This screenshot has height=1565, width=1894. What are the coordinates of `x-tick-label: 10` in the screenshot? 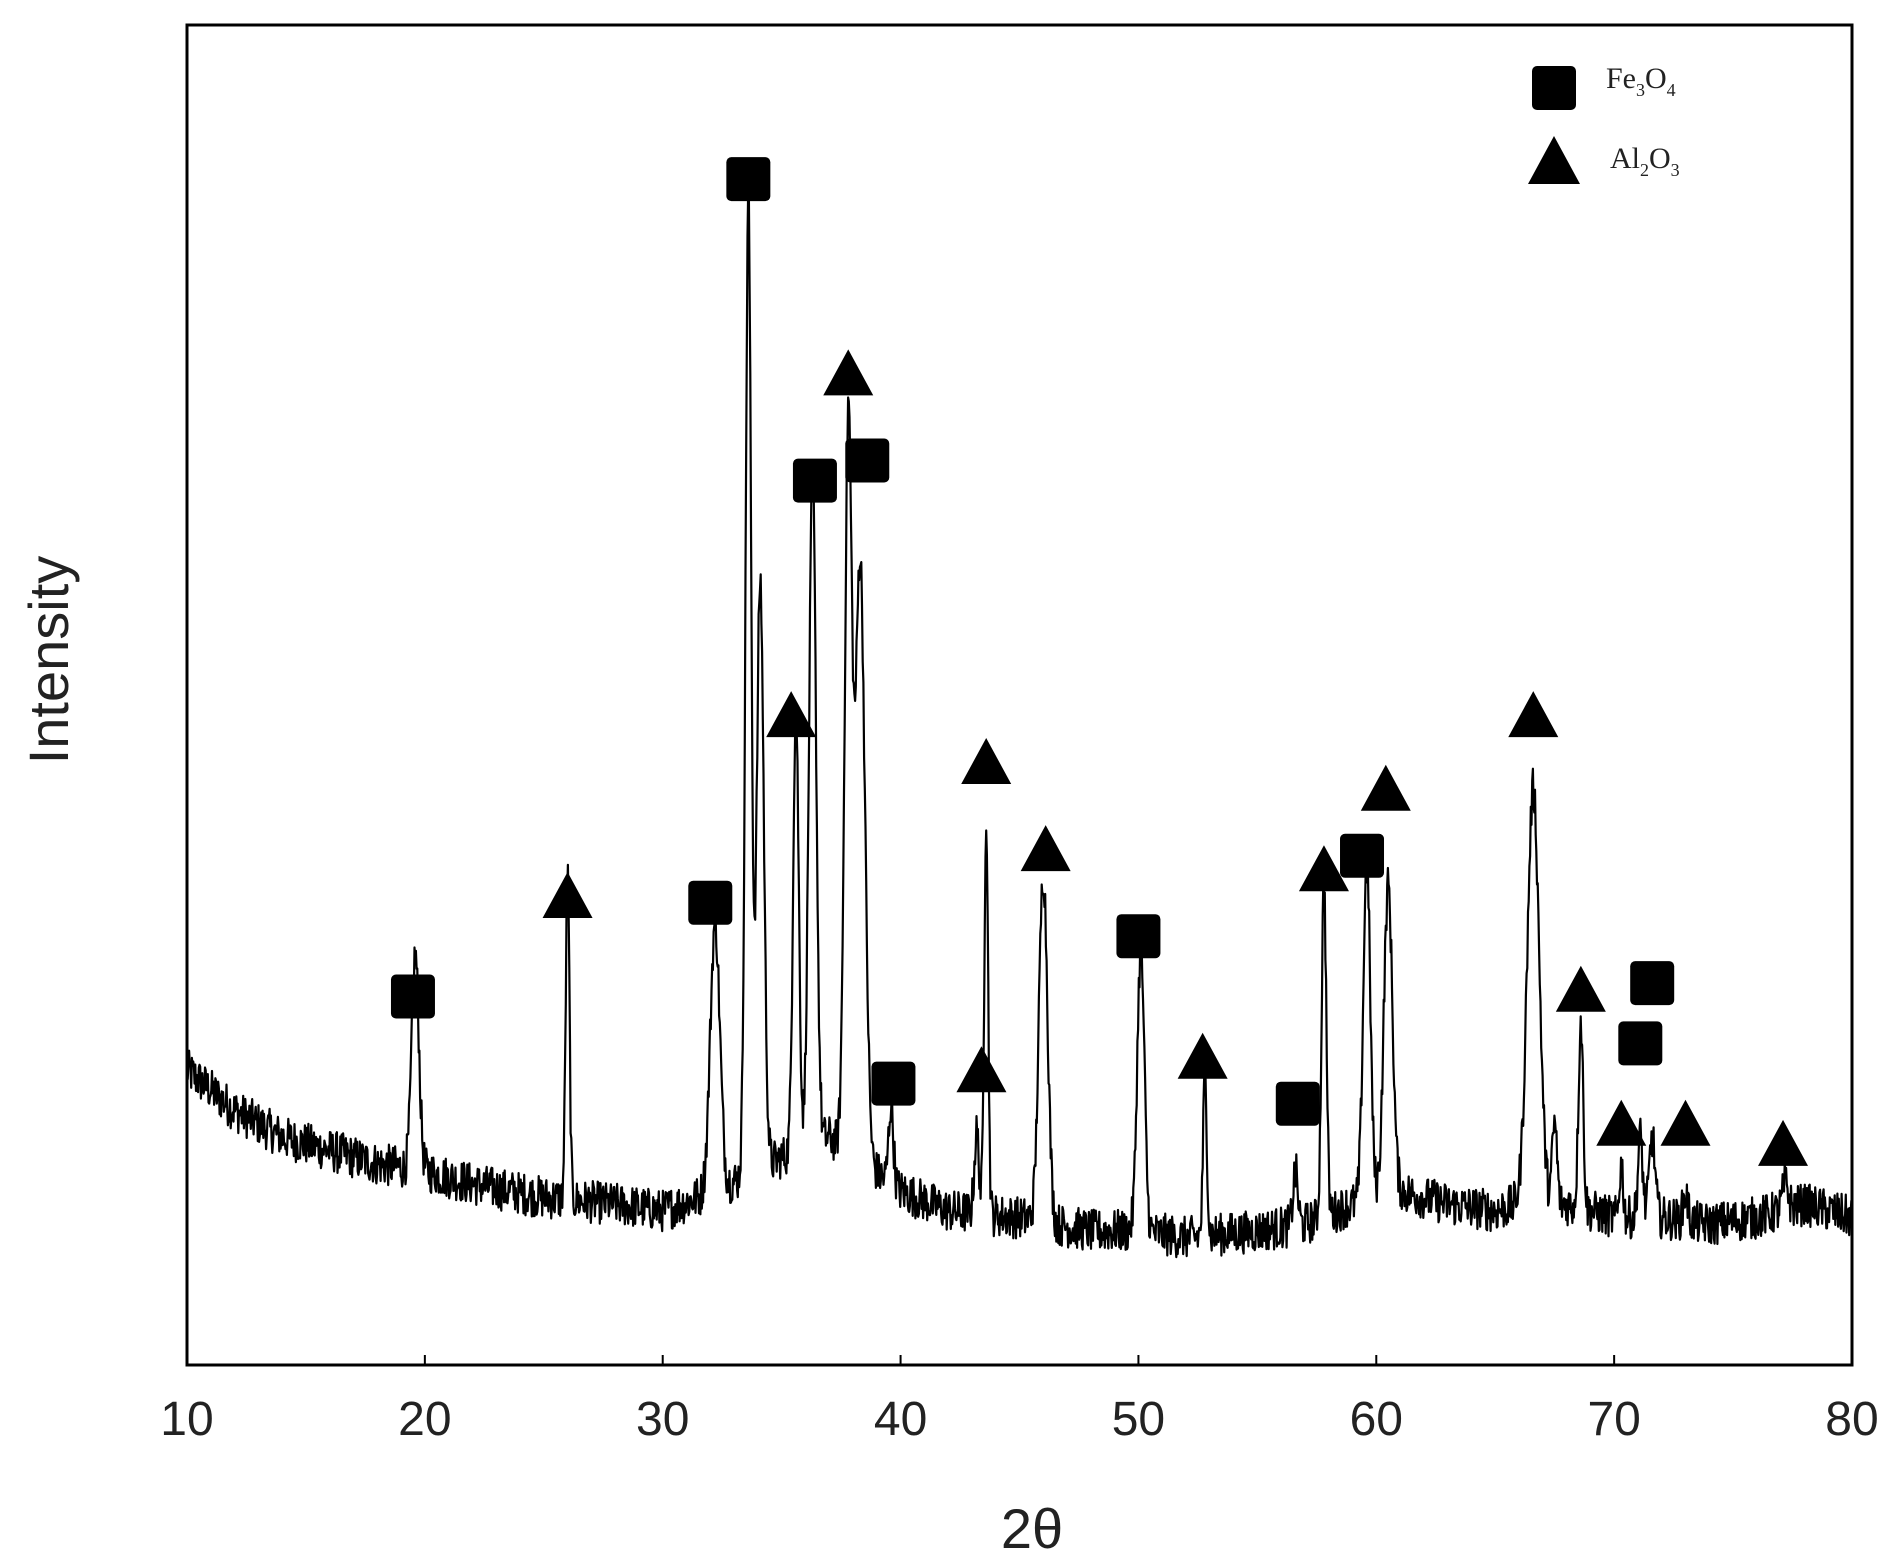 It's located at (186, 1419).